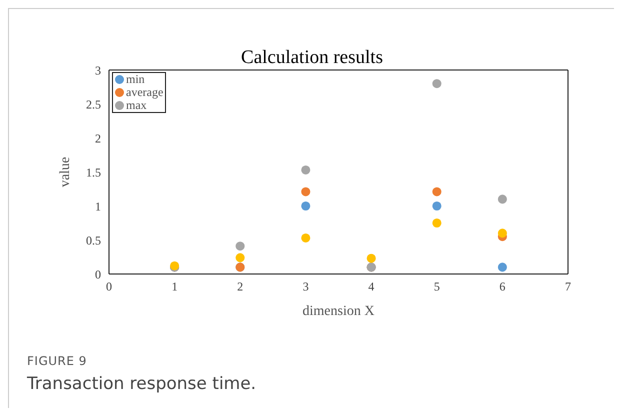 The height and width of the screenshot is (419, 622). I want to click on x-tick-label: 5, so click(437, 287).